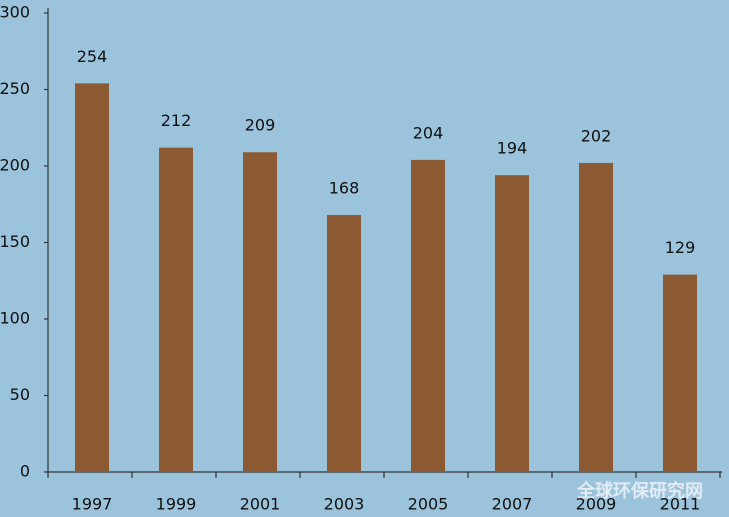  Describe the element at coordinates (25, 471) in the screenshot. I see `y-tick-label: 0` at that location.